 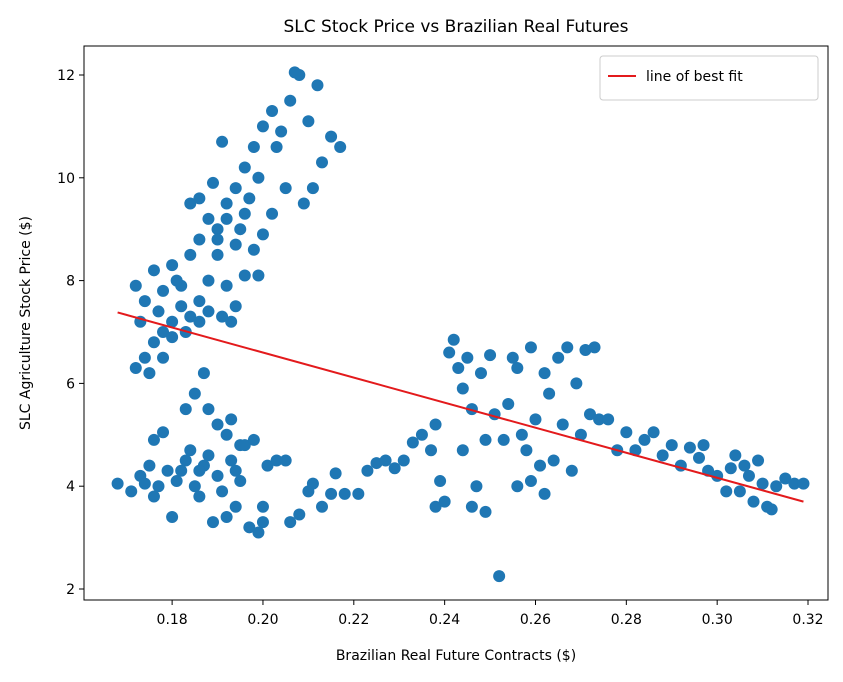 I want to click on y-tick-label: 10, so click(x=66, y=179).